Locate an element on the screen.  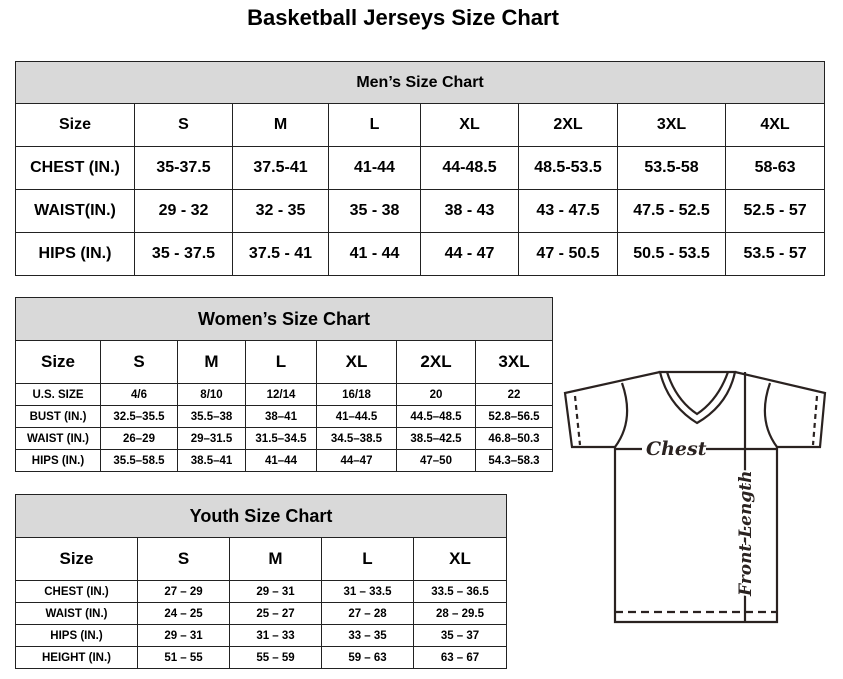
table-cell: 41 - 44 is located at coordinates (374, 254).